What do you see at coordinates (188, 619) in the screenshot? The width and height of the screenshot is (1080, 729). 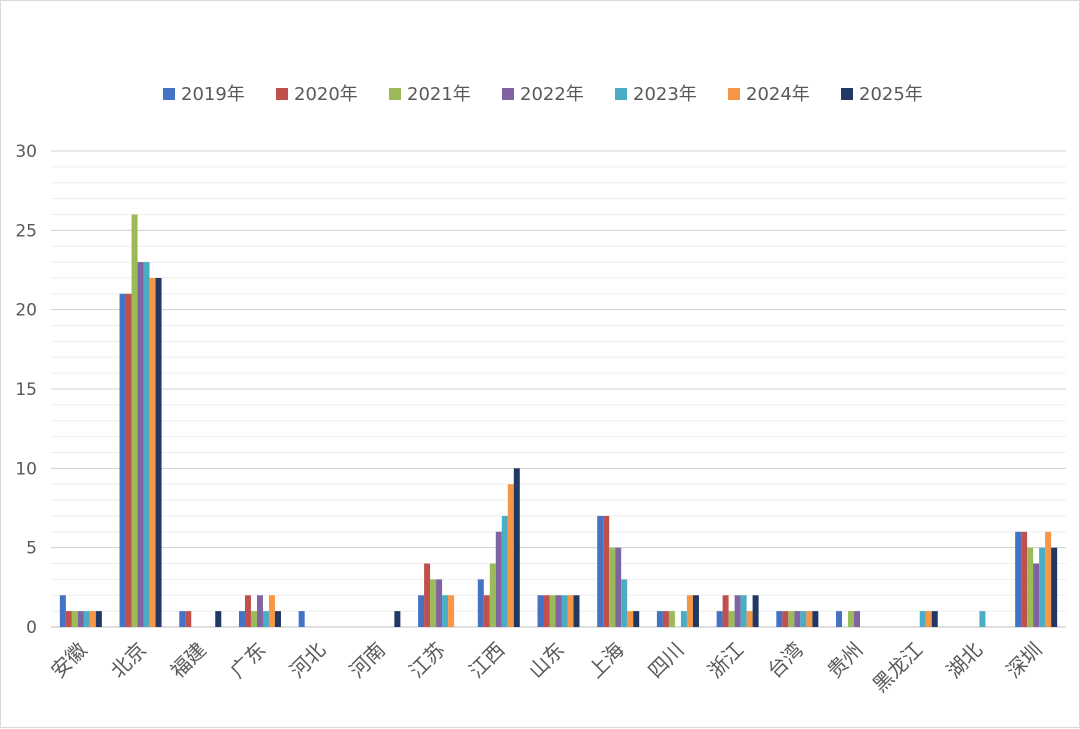 I see `bar-福建-2020年` at bounding box center [188, 619].